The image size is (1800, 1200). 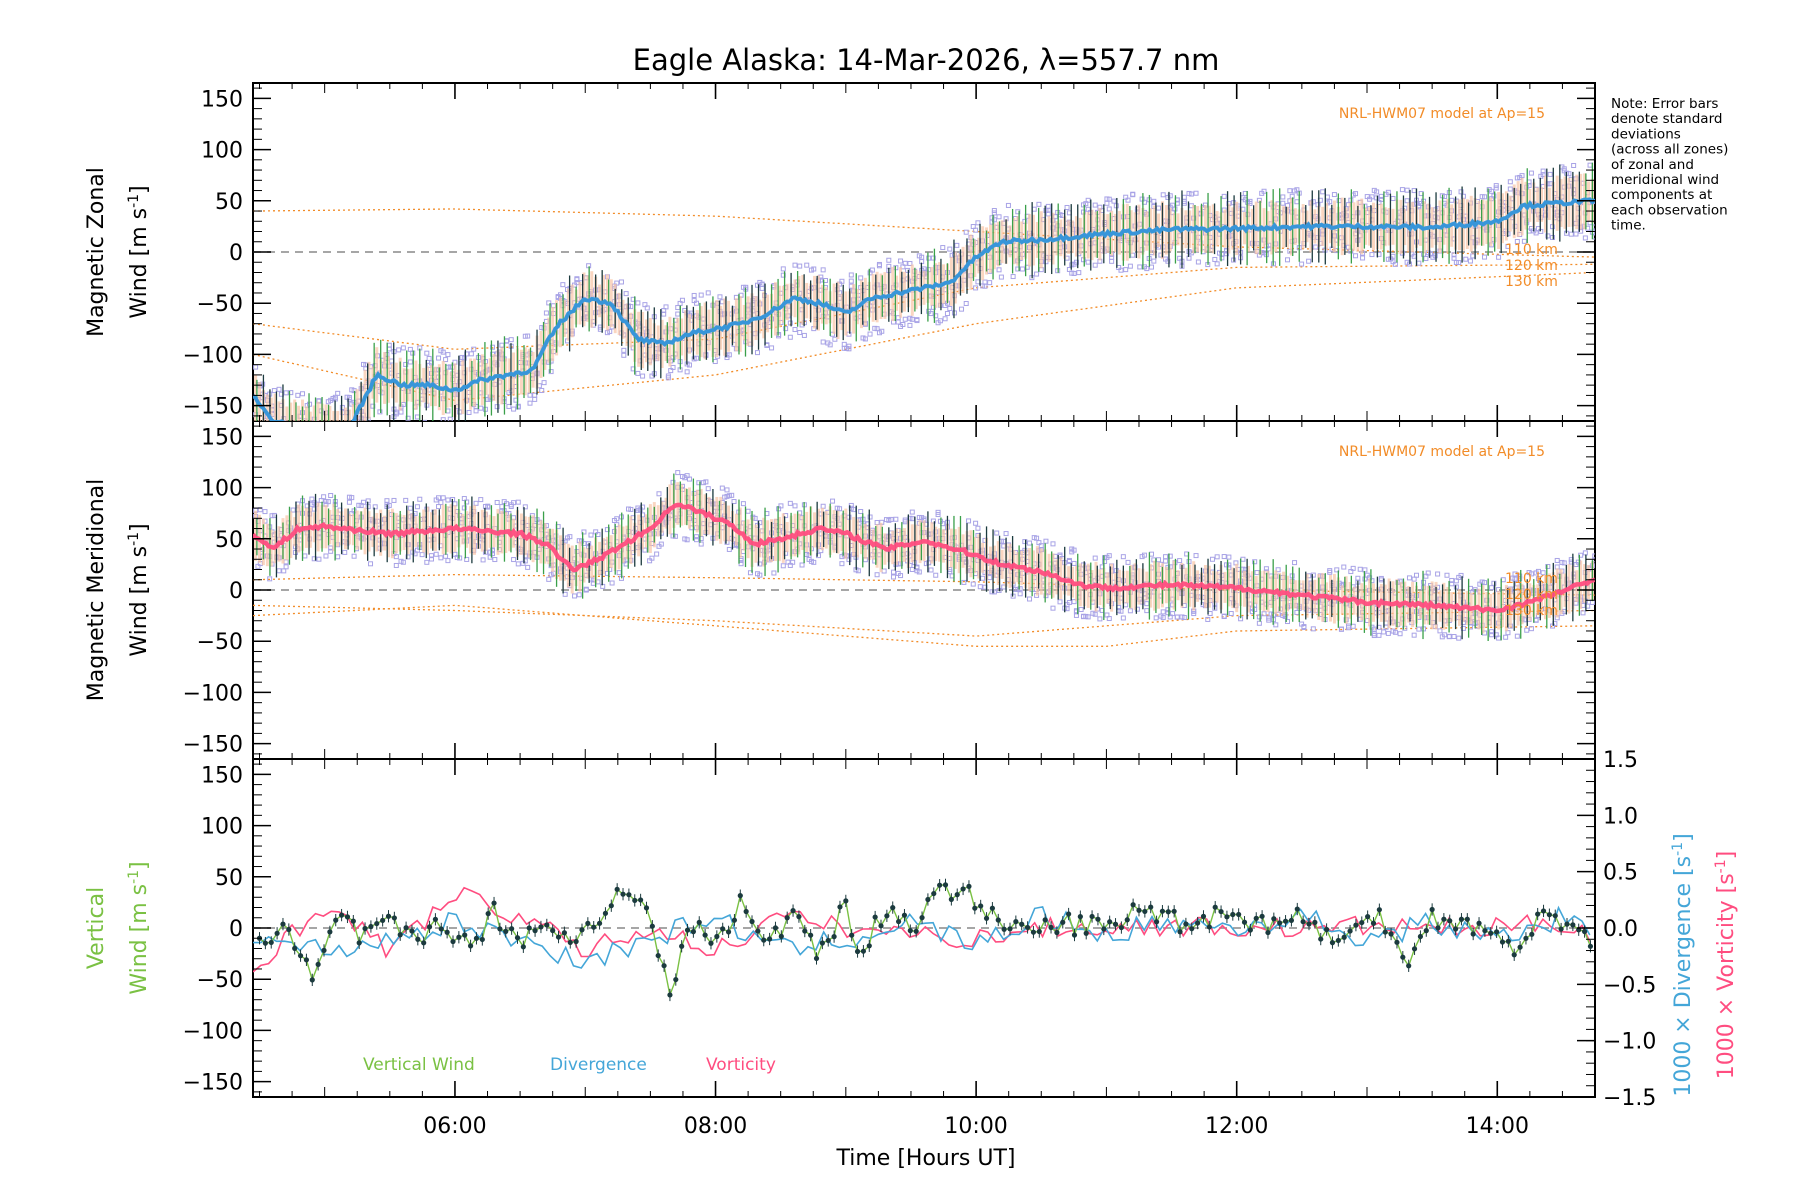 I want to click on x-axis-title: Time [Hours UT], so click(x=926, y=1158).